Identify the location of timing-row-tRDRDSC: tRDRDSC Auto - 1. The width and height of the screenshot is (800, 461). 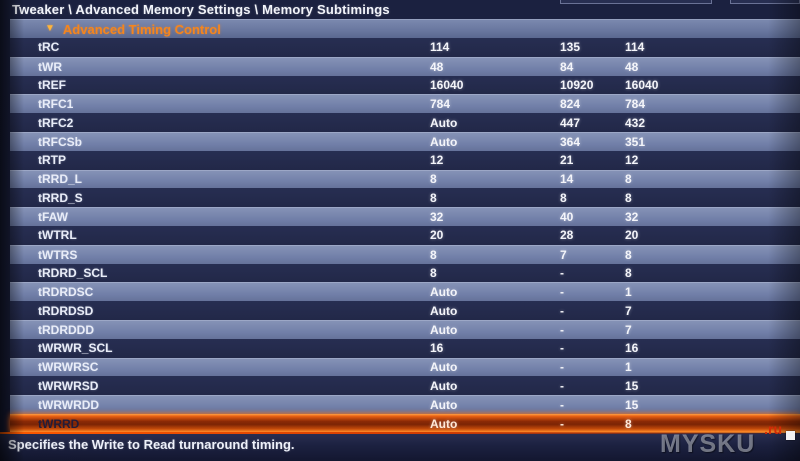
(405, 292).